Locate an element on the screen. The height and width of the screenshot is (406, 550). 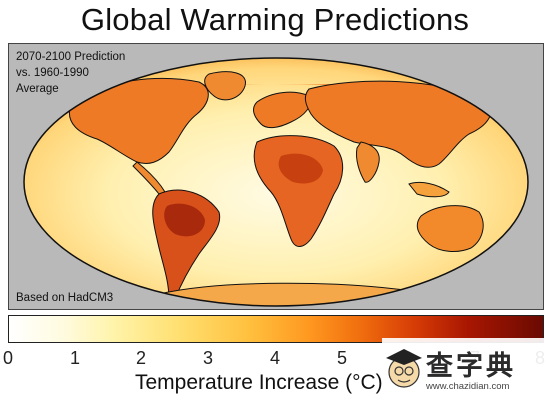
tick-label: 2 is located at coordinates (141, 358).